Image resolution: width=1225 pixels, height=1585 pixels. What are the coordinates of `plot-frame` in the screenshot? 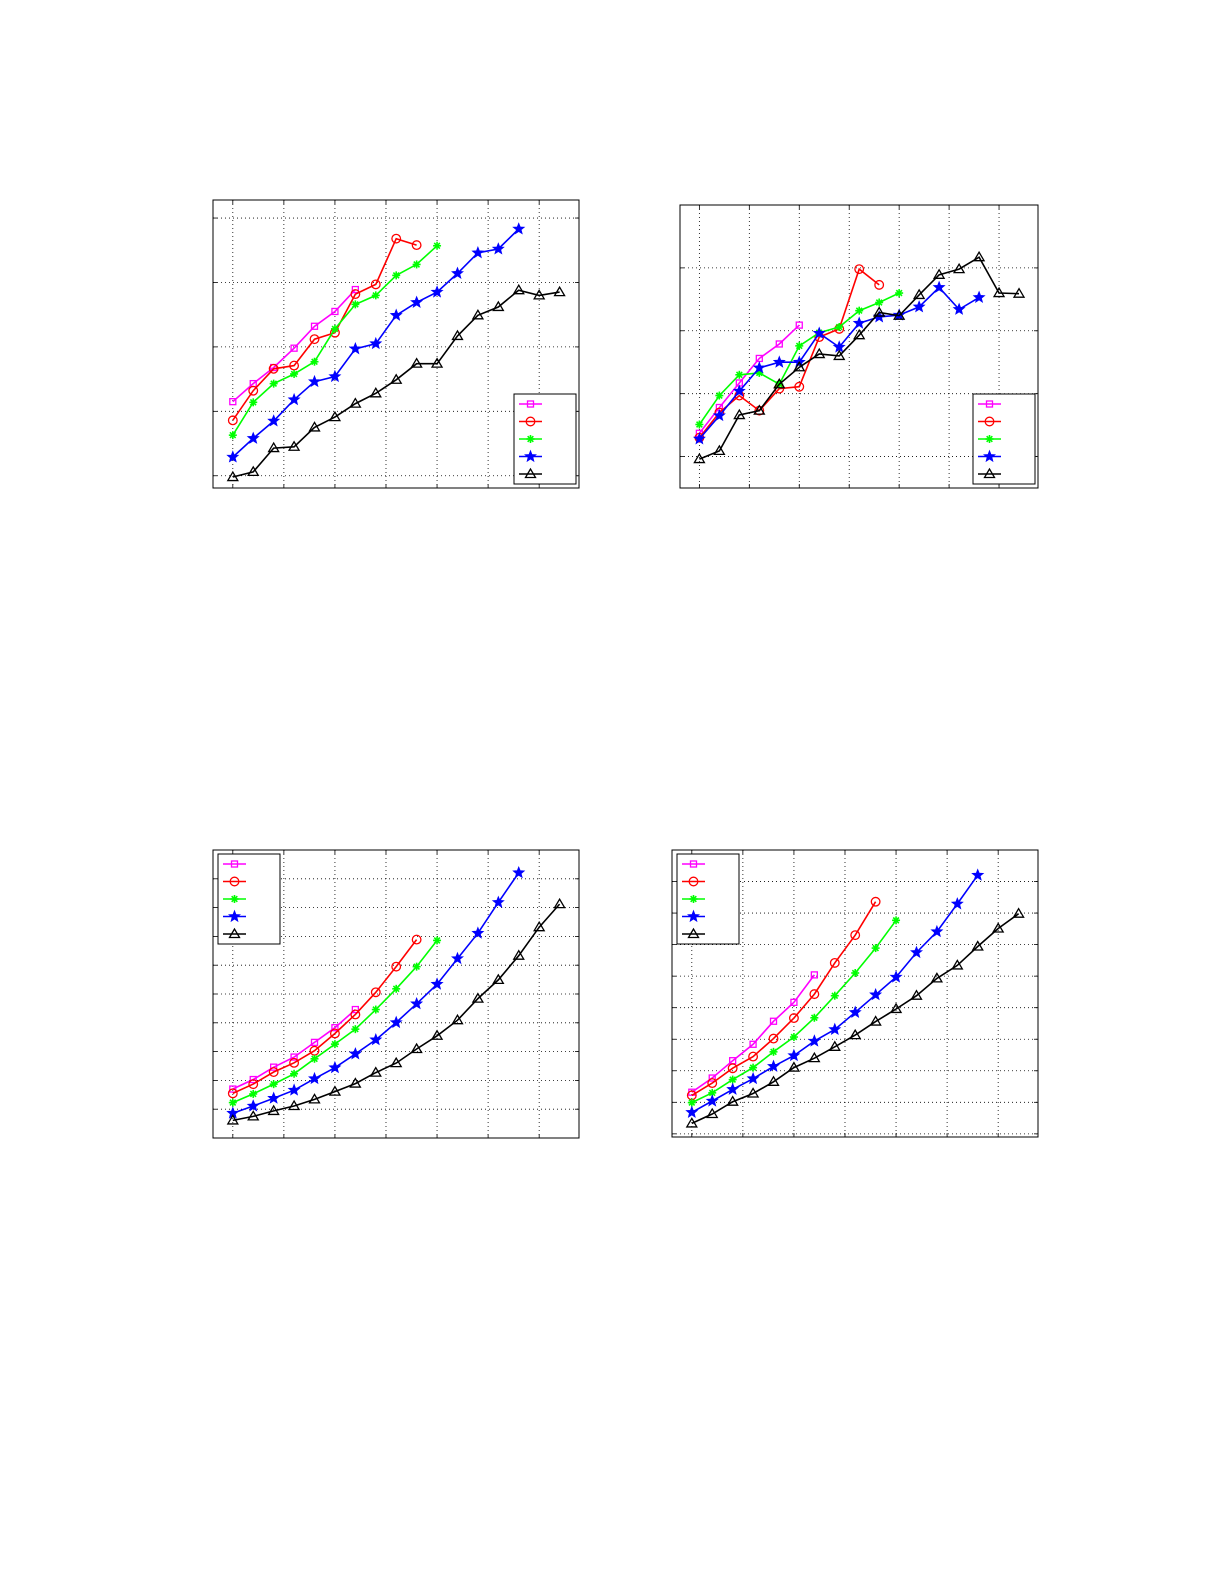 It's located at (396, 994).